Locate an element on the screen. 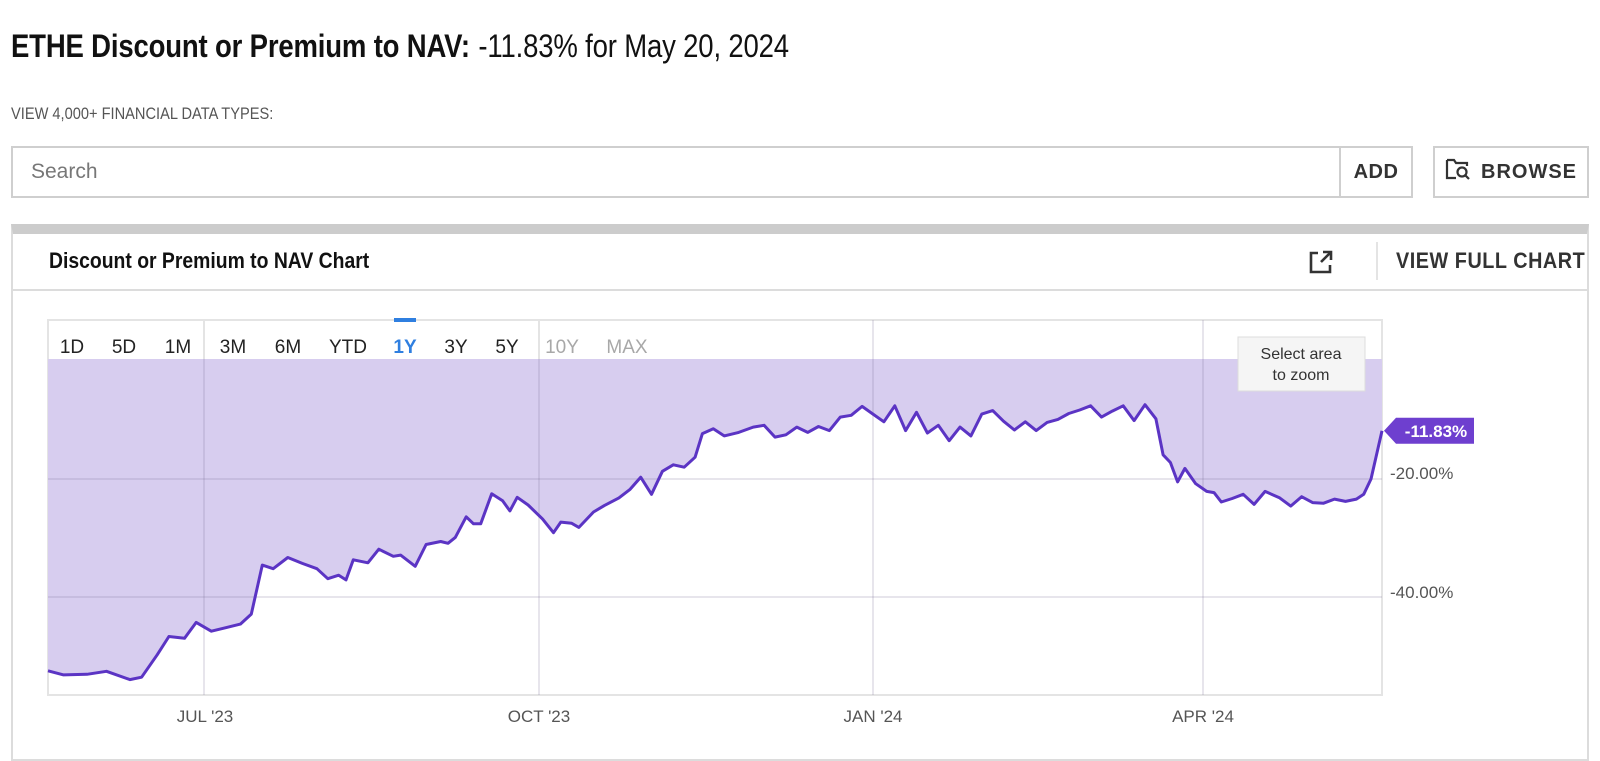 The width and height of the screenshot is (1600, 761). page-title-label: ETHE Discount or Premium to NAV: is located at coordinates (240, 46).